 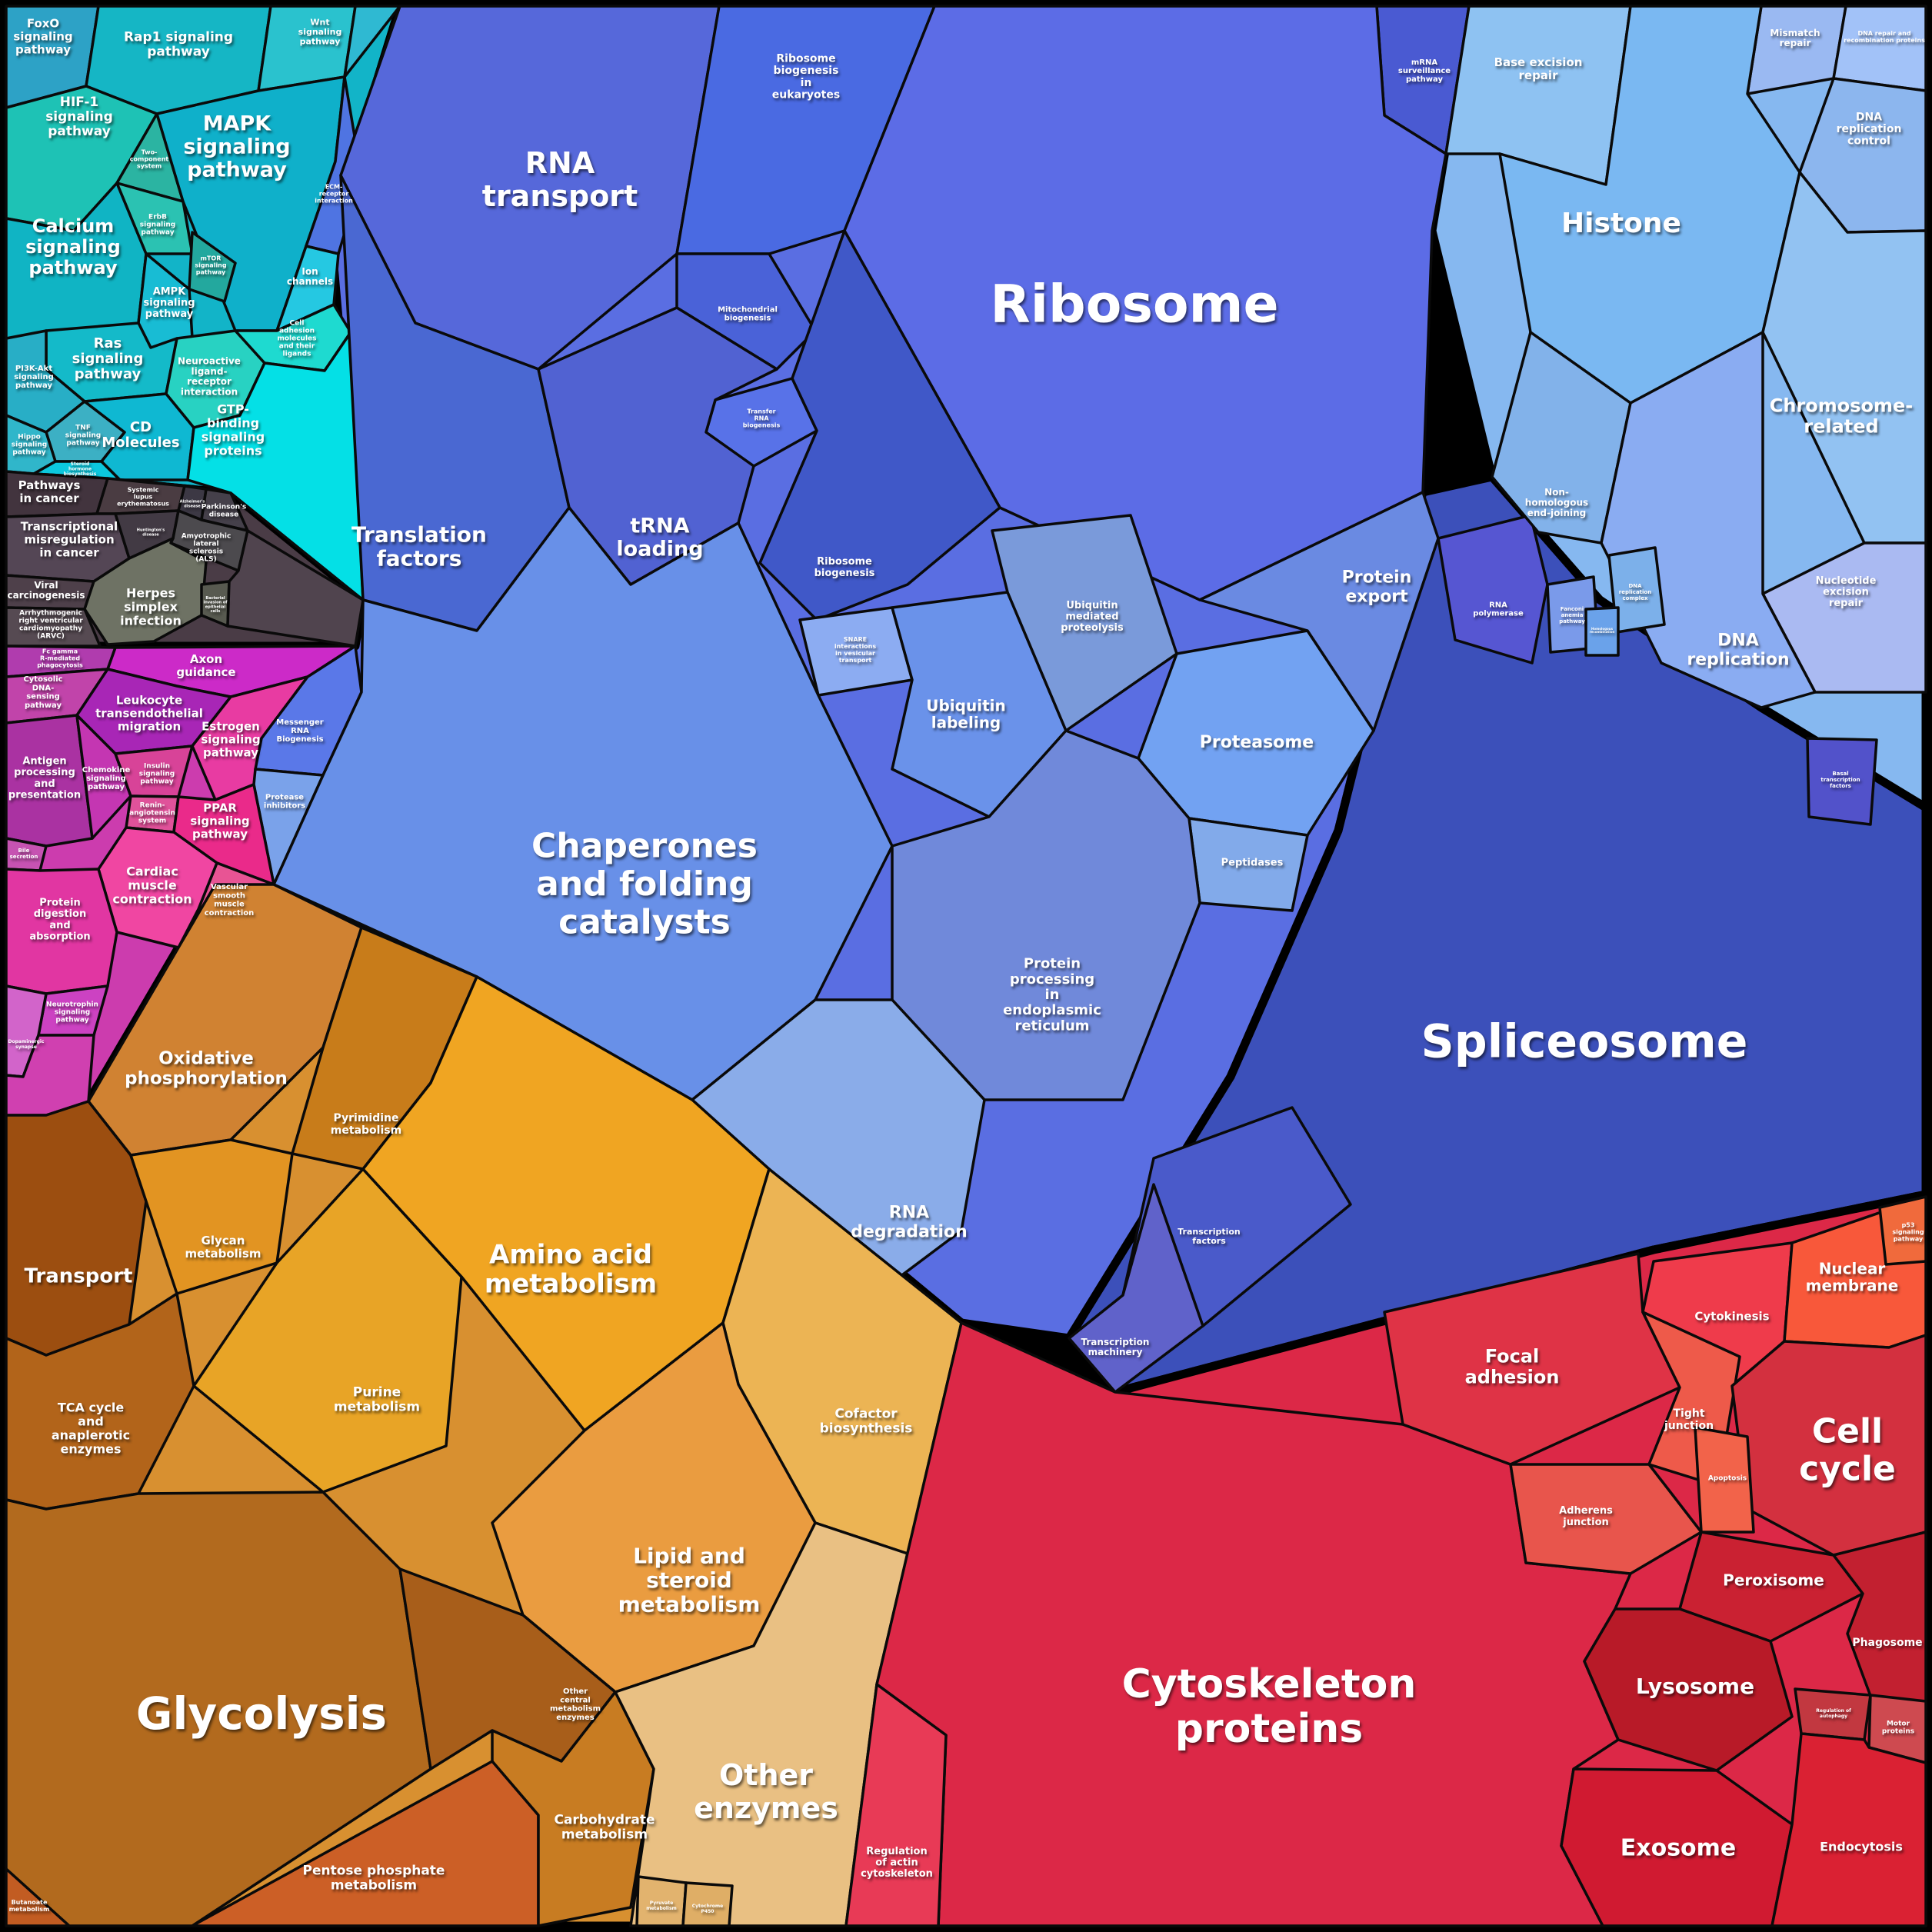 What do you see at coordinates (571, 1269) in the screenshot?
I see `label-amino-acid: Amino acid metabolism` at bounding box center [571, 1269].